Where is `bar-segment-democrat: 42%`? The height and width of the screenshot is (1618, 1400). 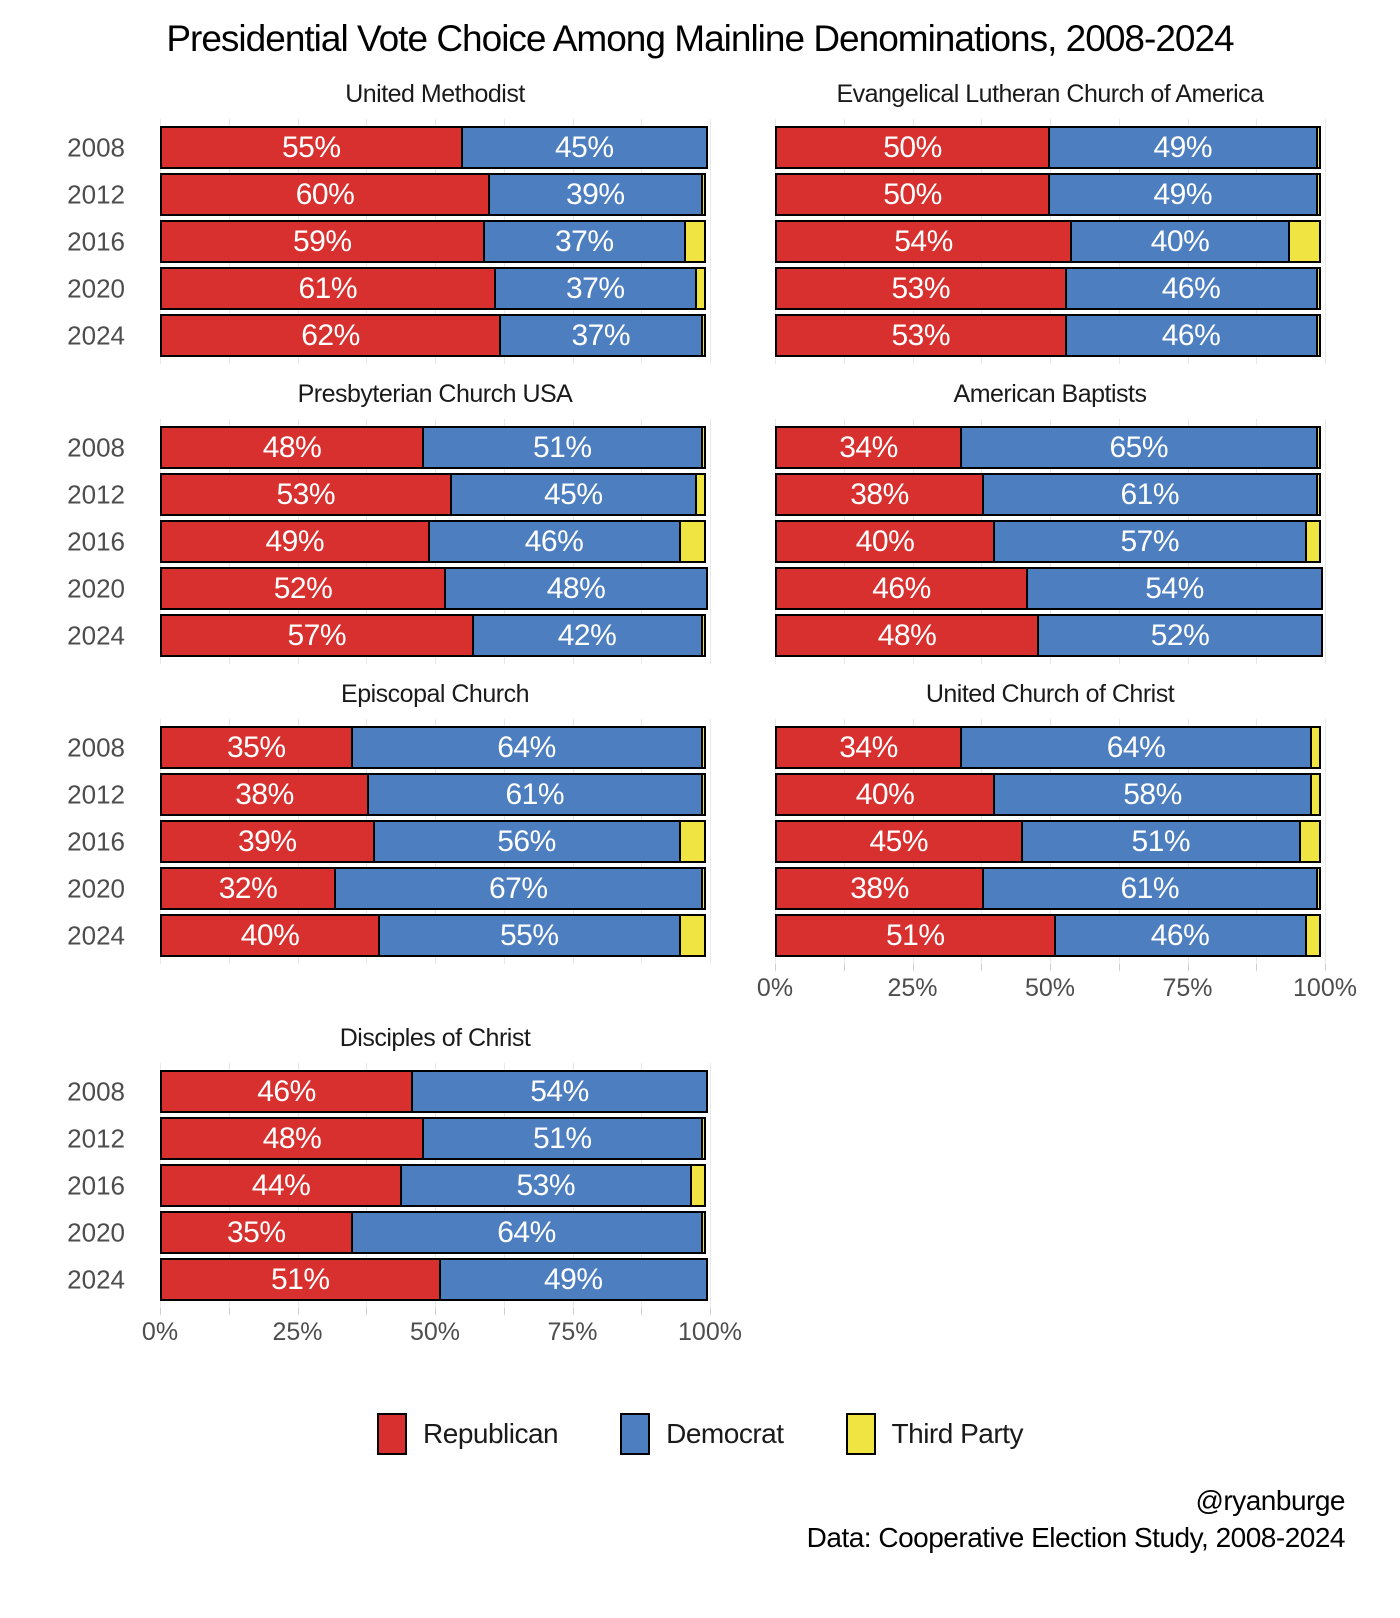 bar-segment-democrat: 42% is located at coordinates (587, 635).